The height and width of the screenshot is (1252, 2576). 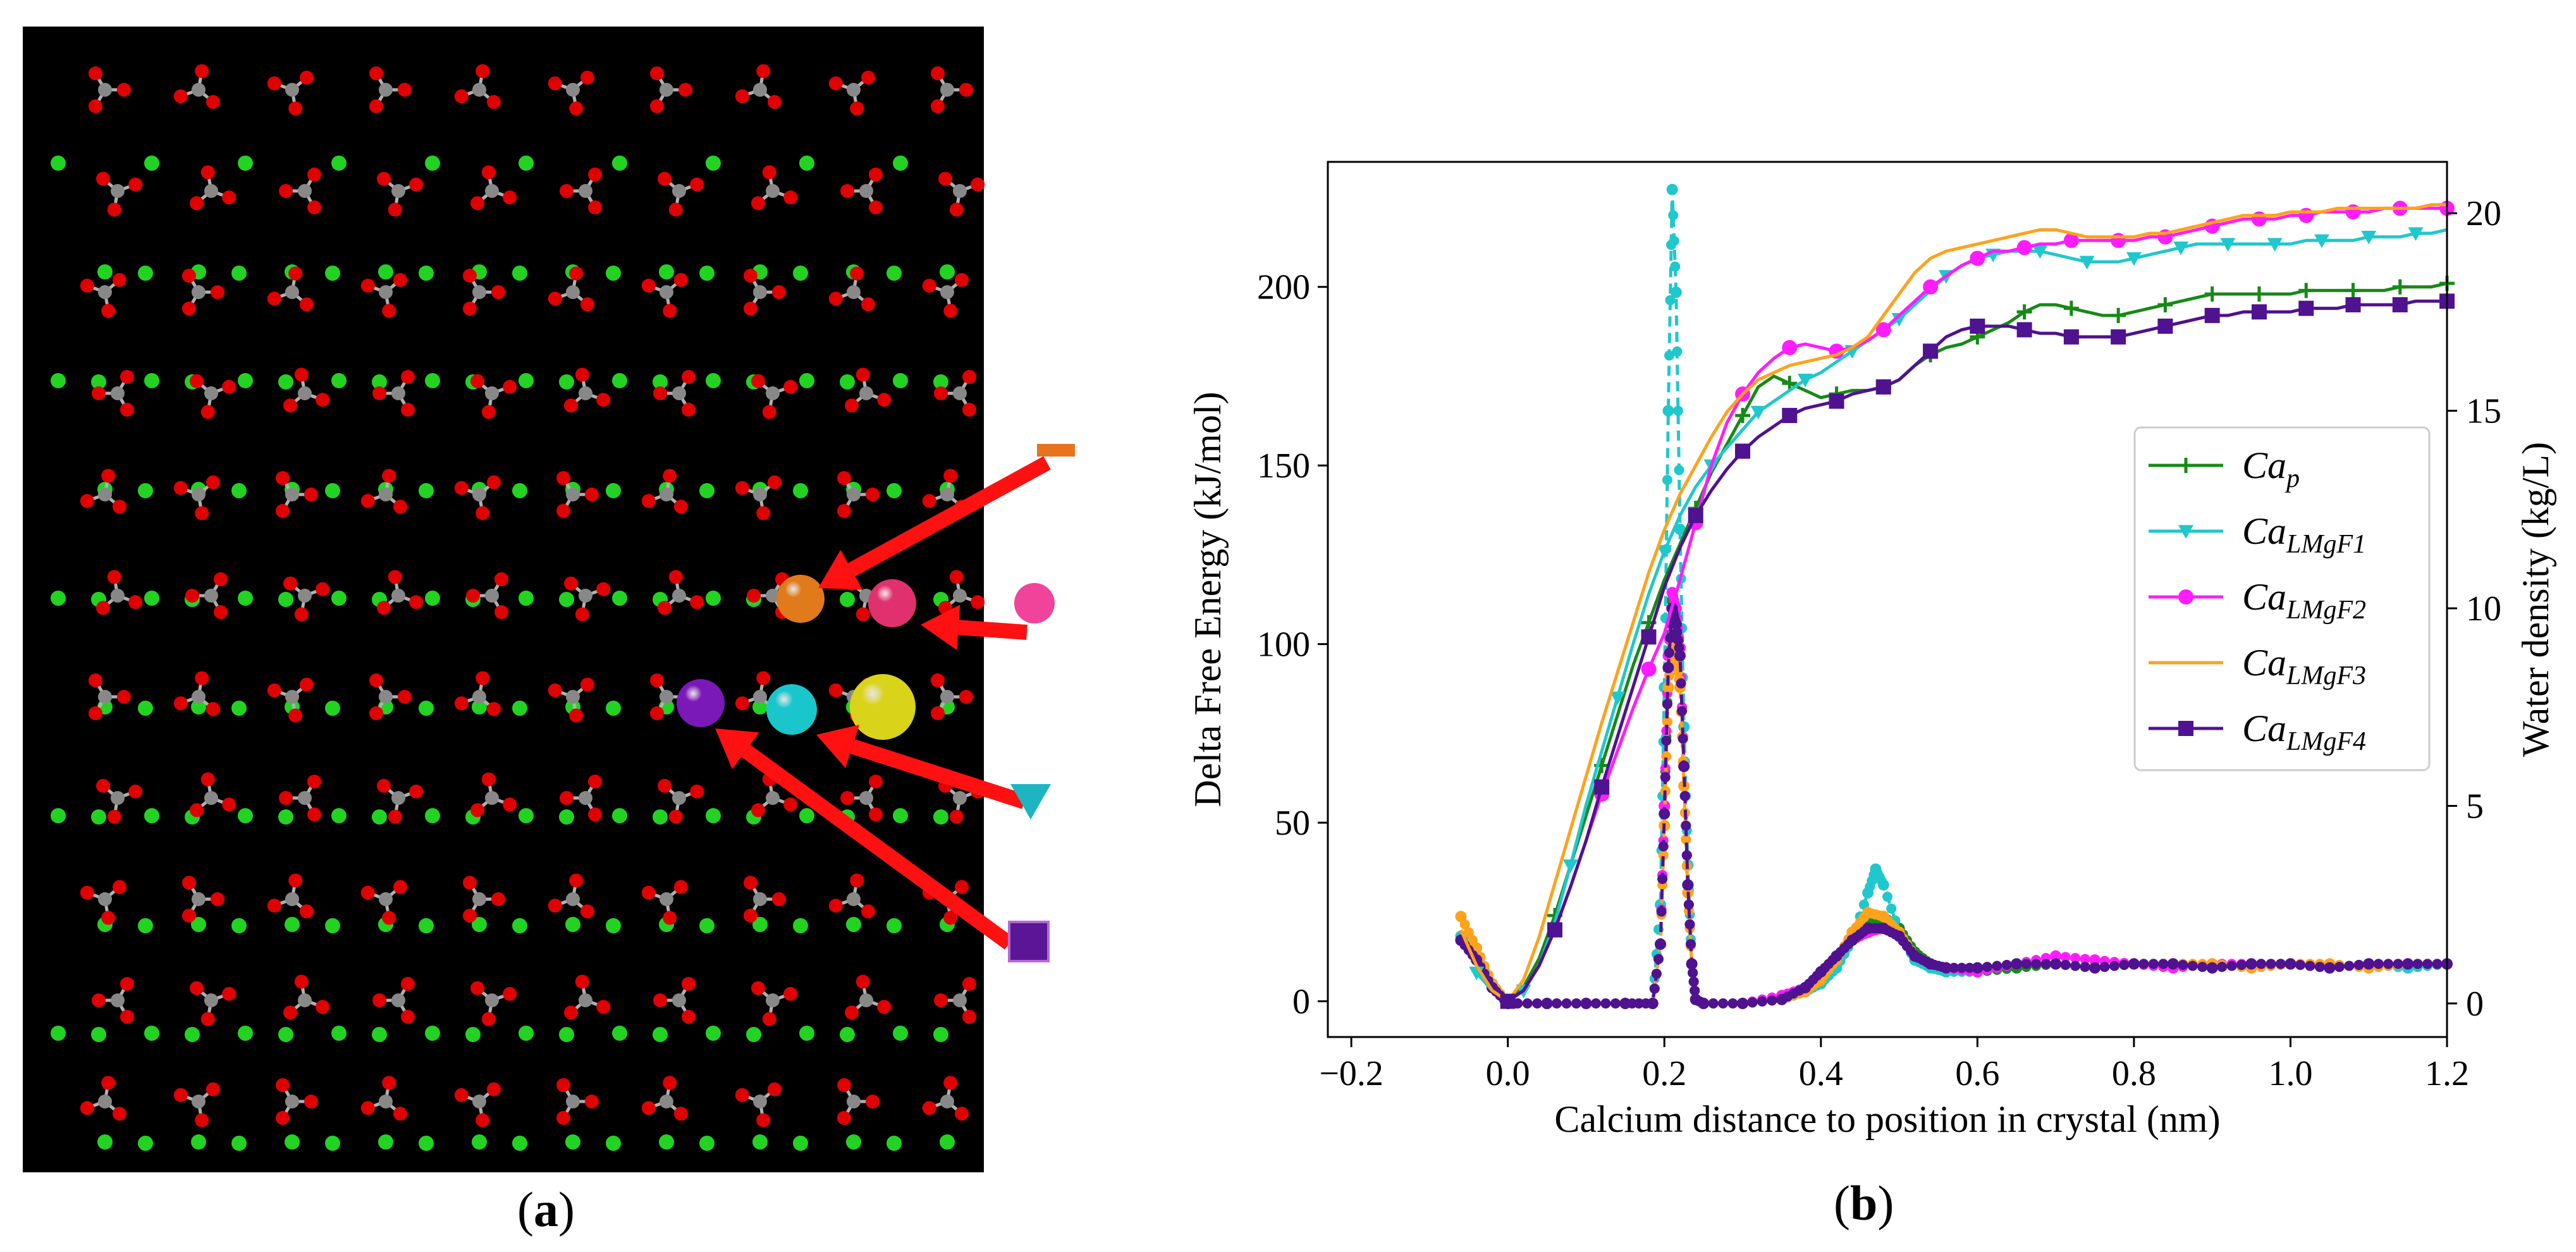 What do you see at coordinates (1977, 337) in the screenshot?
I see `plus-marker` at bounding box center [1977, 337].